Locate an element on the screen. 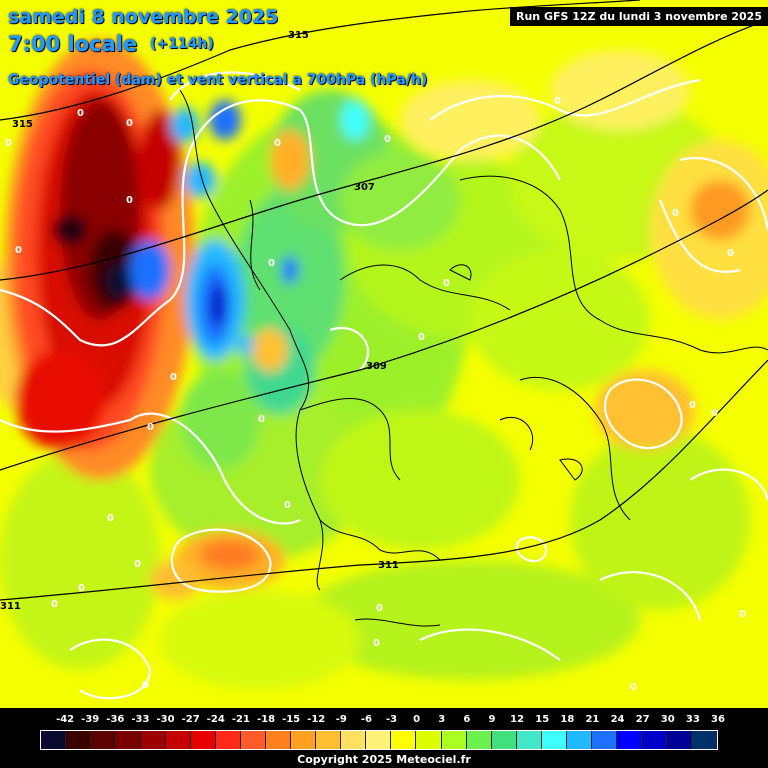 Image resolution: width=768 pixels, height=768 pixels. legend-tick-label: 18 is located at coordinates (567, 719).